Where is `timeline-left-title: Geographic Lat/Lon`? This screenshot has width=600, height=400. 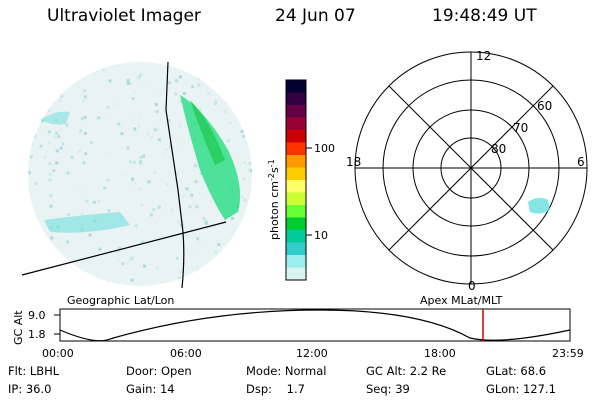
timeline-left-title: Geographic Lat/Lon is located at coordinates (120, 300).